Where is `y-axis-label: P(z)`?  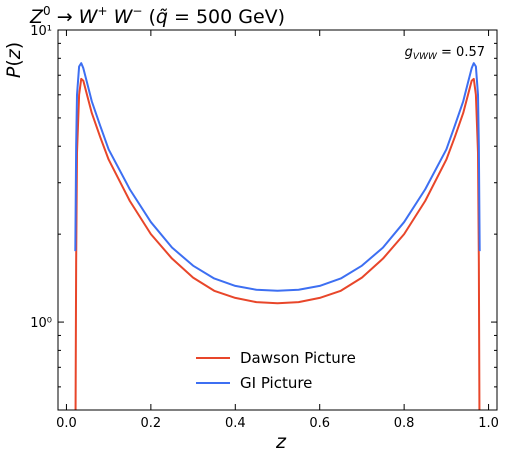 y-axis-label: P(z) is located at coordinates (14, 60).